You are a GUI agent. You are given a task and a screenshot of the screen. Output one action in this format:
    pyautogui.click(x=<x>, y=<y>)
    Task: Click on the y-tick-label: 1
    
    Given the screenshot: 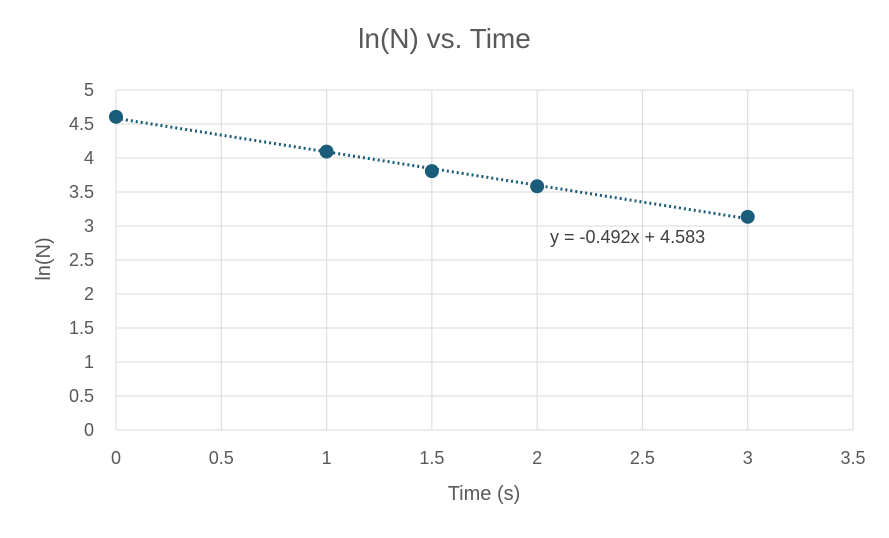 What is the action you would take?
    pyautogui.click(x=89, y=362)
    